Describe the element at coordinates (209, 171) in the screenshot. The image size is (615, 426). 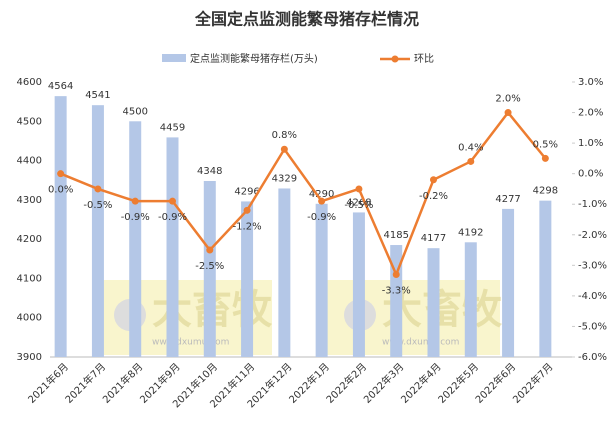
I see `bar-label: 4348` at that location.